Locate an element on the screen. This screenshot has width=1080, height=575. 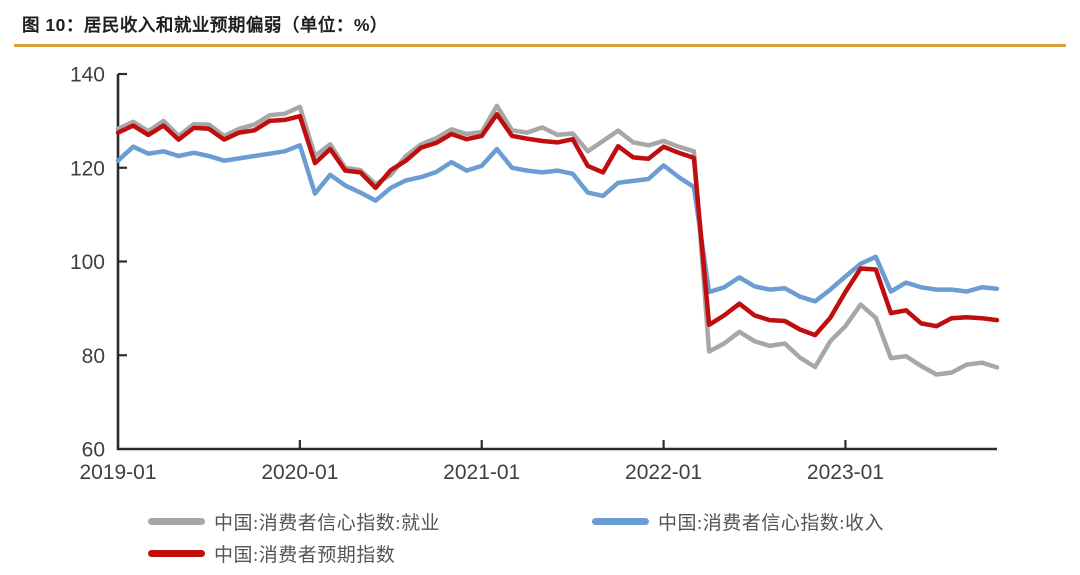
figure-title: 图 10：居民收入和就业预期偏弱（单位：%） is located at coordinates (205, 25).